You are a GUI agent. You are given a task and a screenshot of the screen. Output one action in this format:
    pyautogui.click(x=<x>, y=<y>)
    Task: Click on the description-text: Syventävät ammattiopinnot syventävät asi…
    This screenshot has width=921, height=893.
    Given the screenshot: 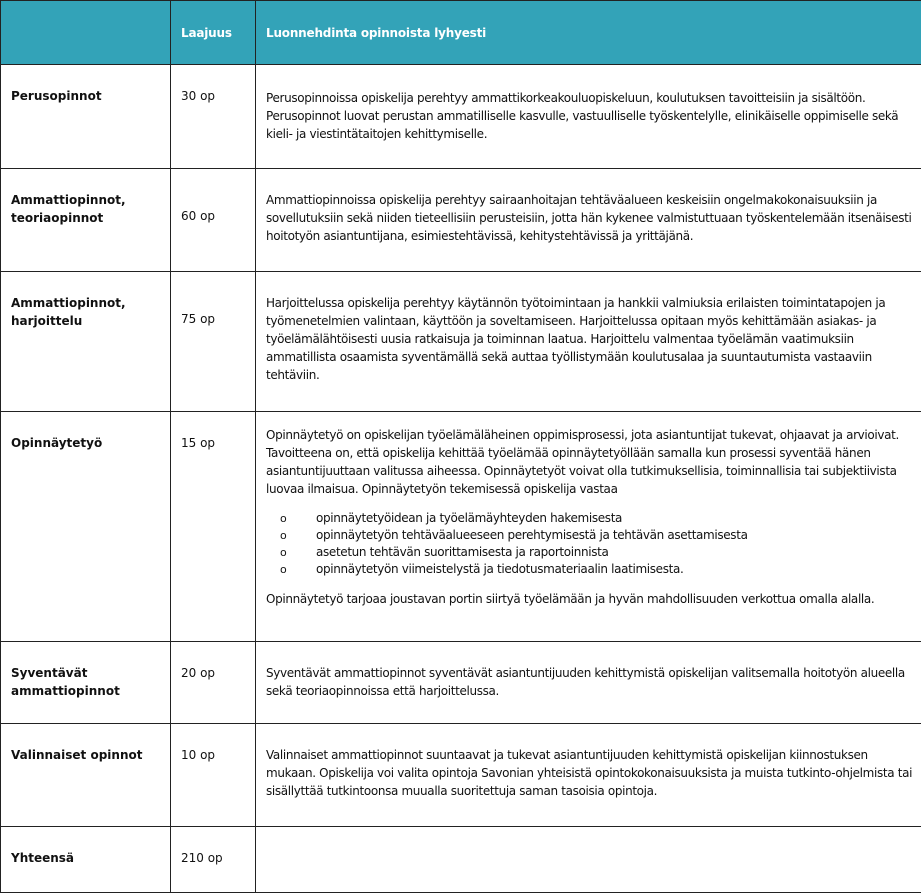 What is the action you would take?
    pyautogui.click(x=585, y=682)
    